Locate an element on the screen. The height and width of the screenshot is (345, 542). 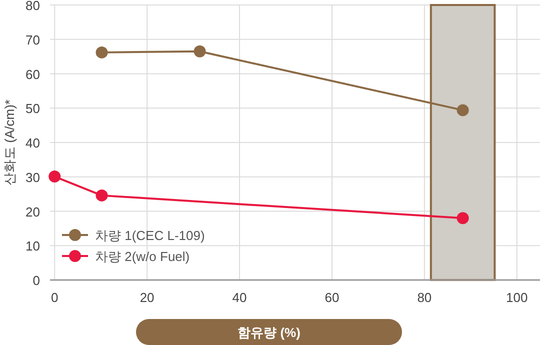
x-tick-label: 40 is located at coordinates (239, 297).